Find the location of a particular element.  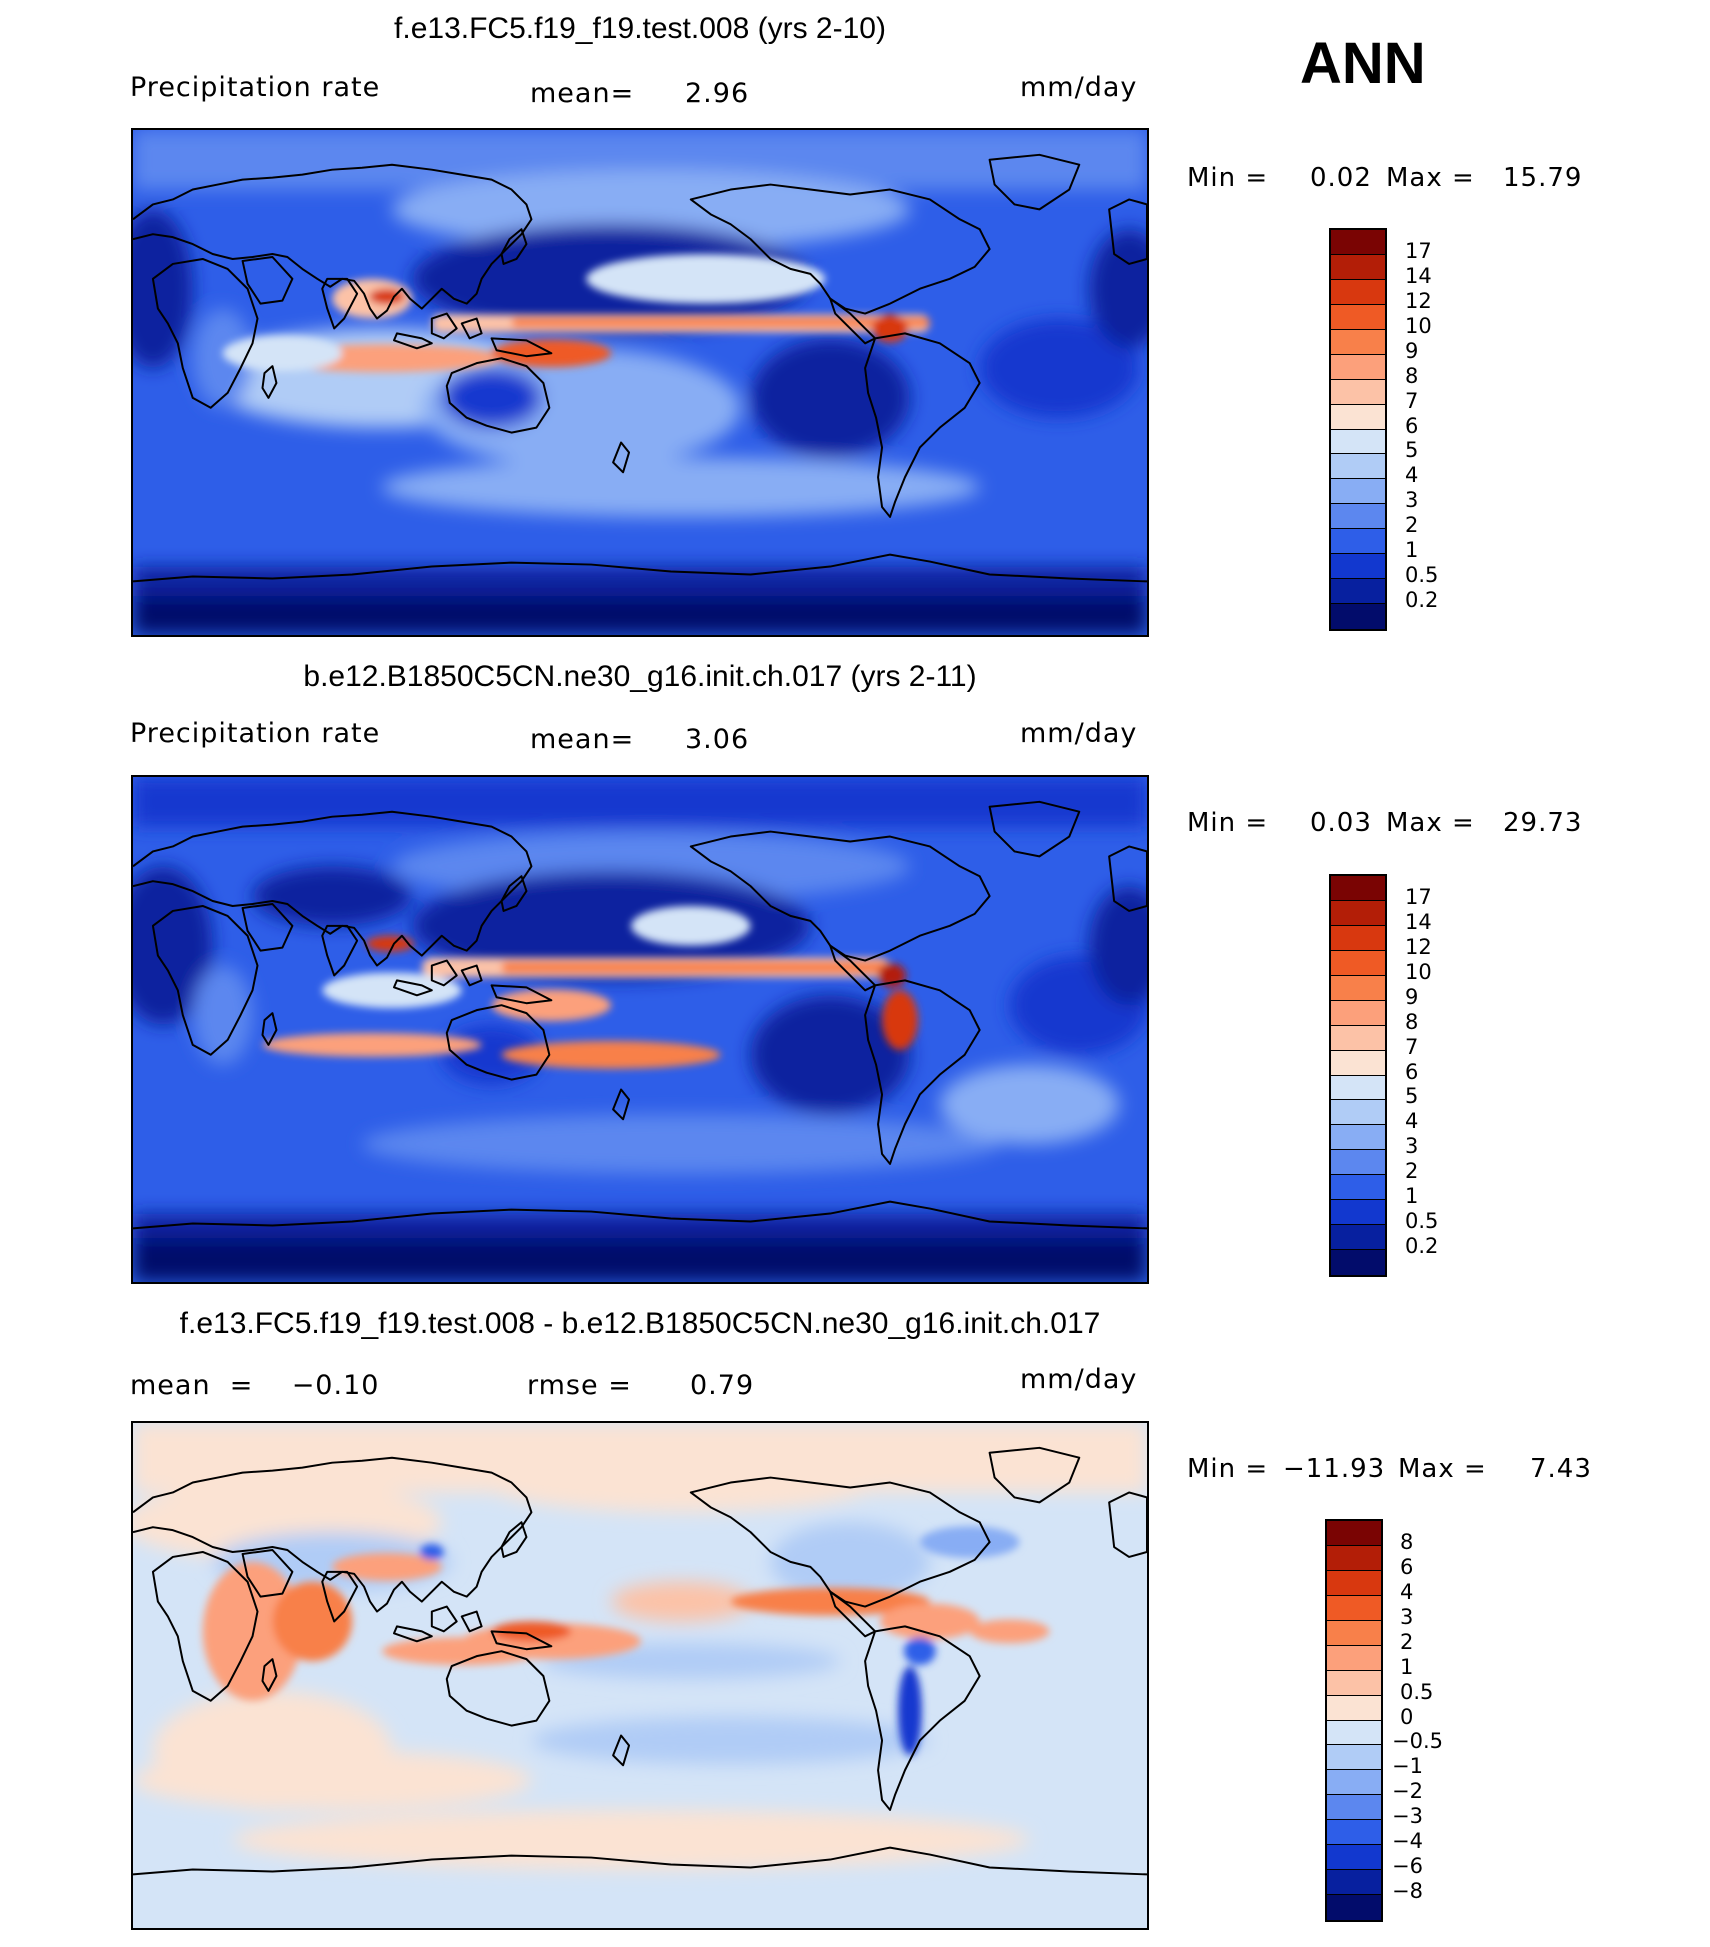

panel-3-max-label: Max = is located at coordinates (1442, 1469).